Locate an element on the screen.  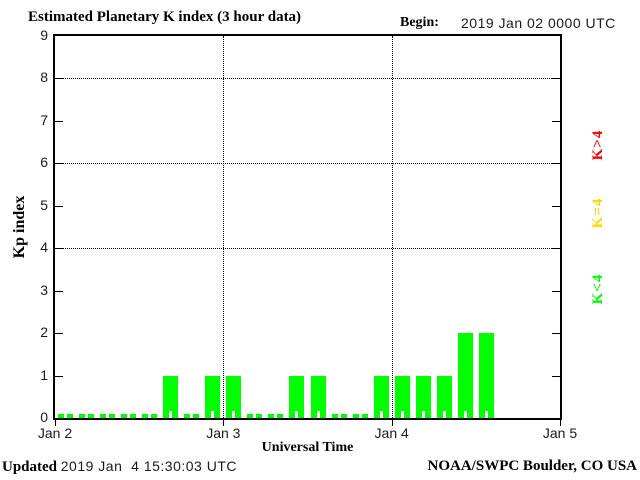
y-tick-label: 8 is located at coordinates (44, 77).